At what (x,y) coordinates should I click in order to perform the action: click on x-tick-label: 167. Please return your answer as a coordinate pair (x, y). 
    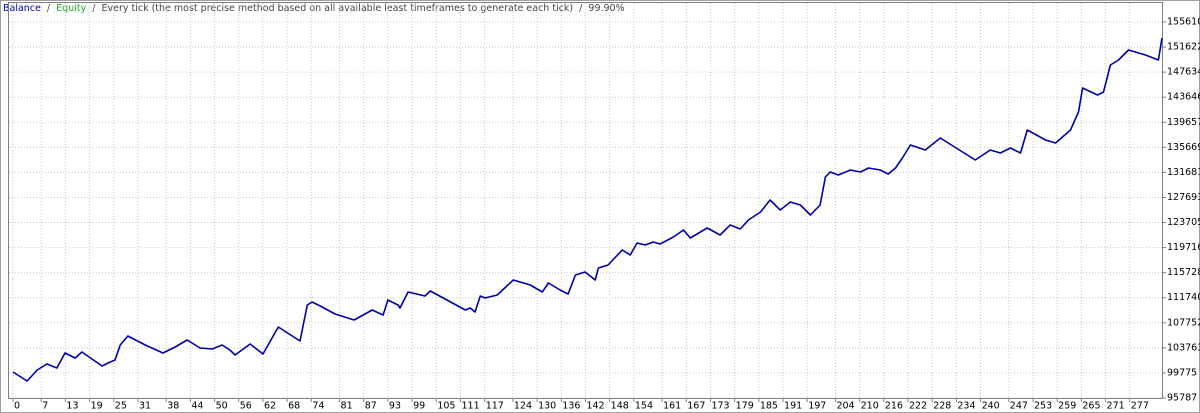
    Looking at the image, I should click on (696, 406).